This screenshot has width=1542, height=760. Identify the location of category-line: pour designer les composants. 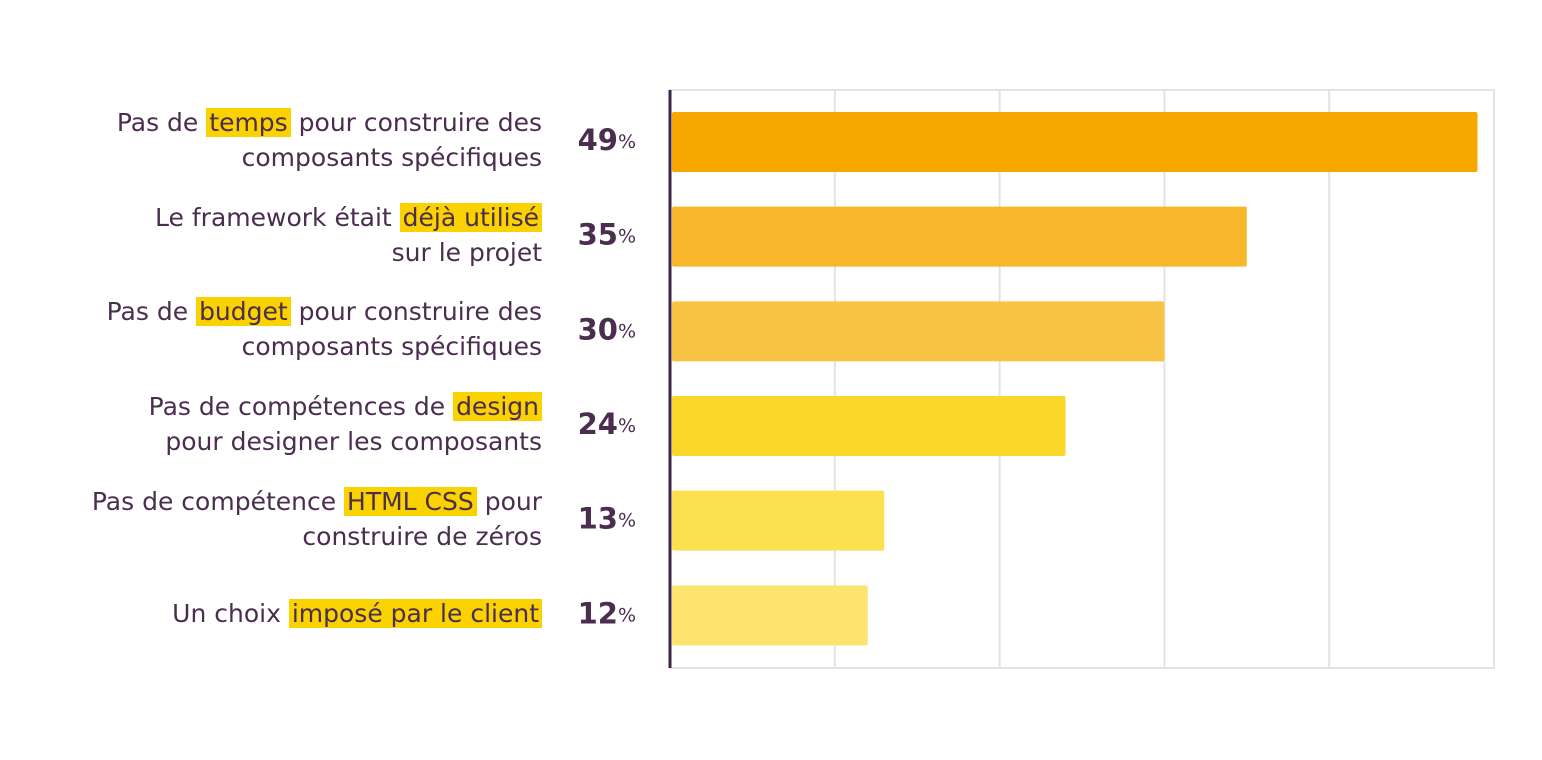
(345, 441).